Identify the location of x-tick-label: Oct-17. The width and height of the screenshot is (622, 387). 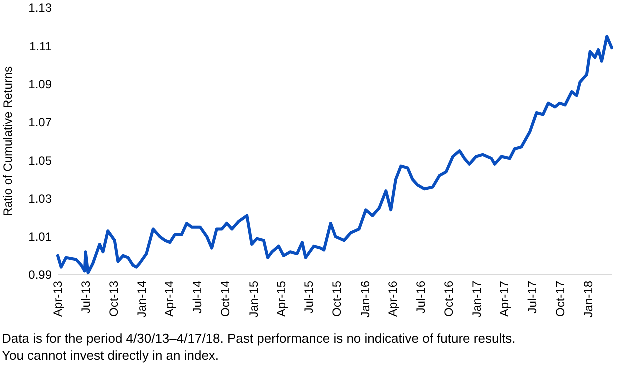
(561, 299).